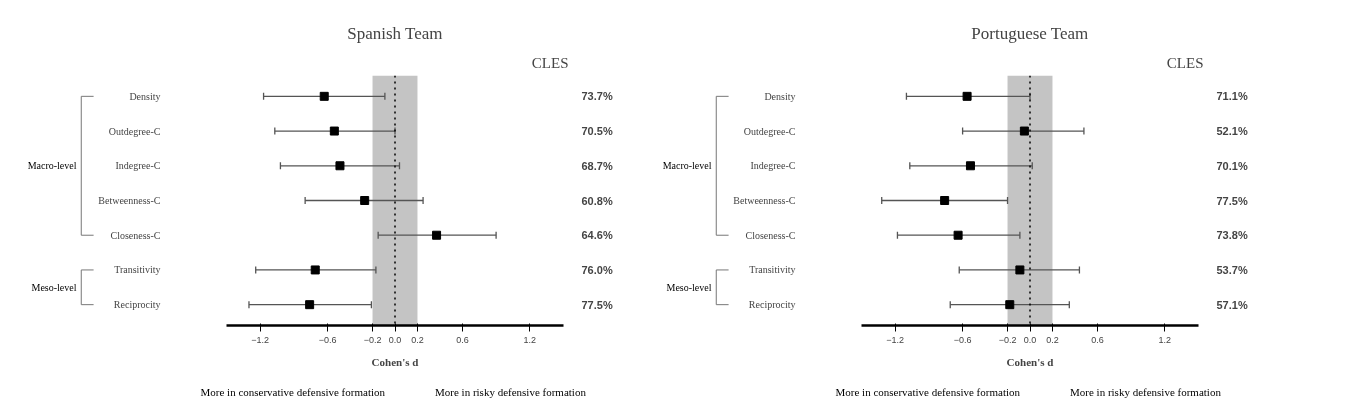 The height and width of the screenshot is (410, 1355). Describe the element at coordinates (1030, 33) in the screenshot. I see `chart-title: Portuguese Team` at that location.